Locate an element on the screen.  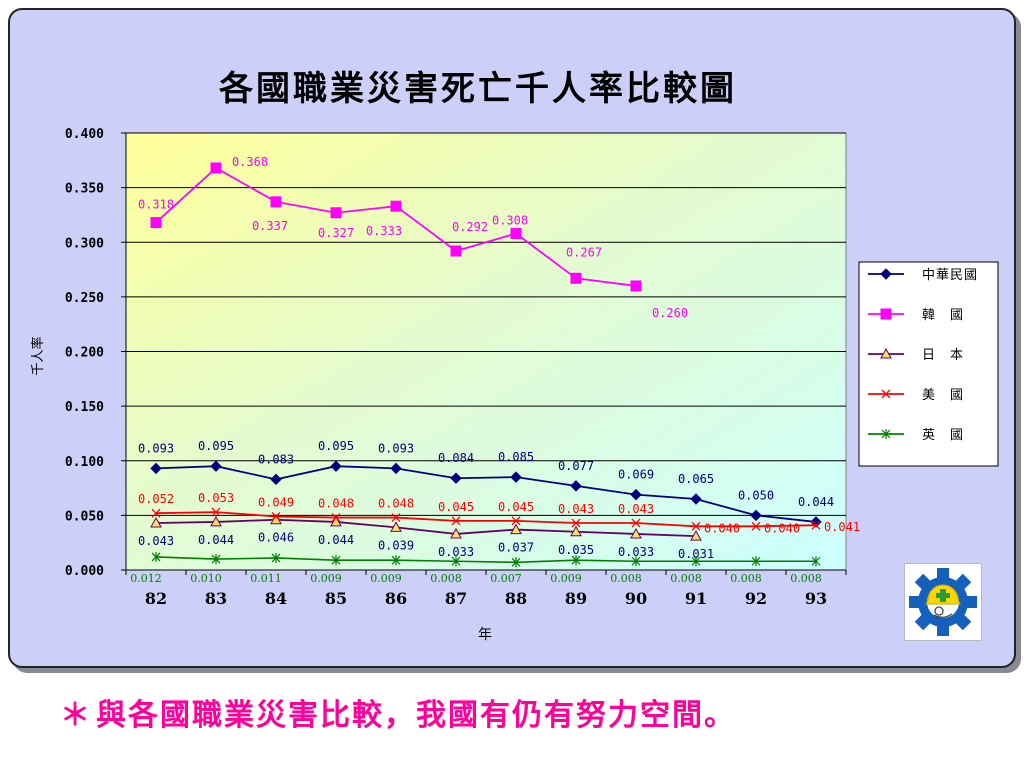
y-tick-label: 0.200 is located at coordinates (84, 353).